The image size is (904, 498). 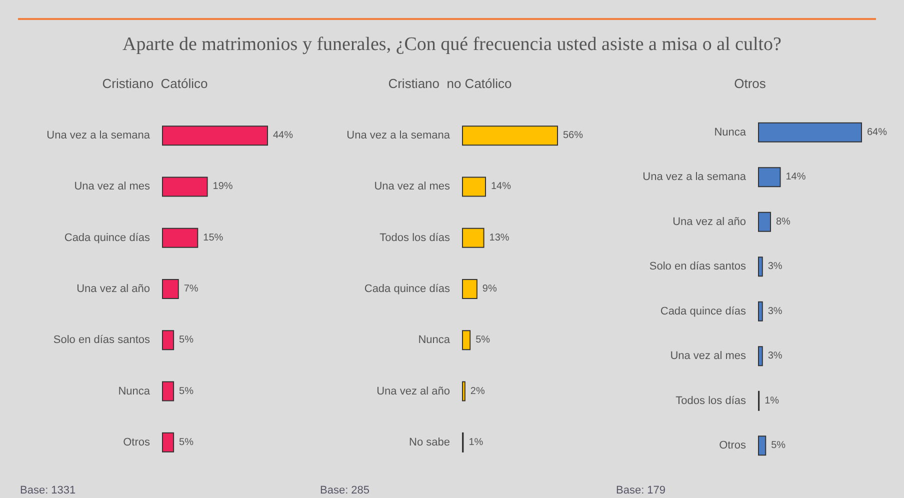 What do you see at coordinates (877, 132) in the screenshot?
I see `data-label: 64%` at bounding box center [877, 132].